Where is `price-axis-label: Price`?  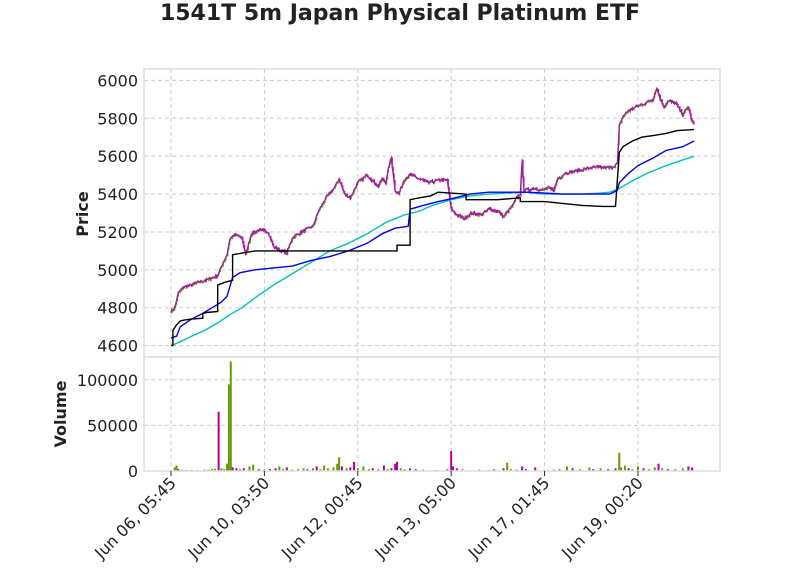
price-axis-label: Price is located at coordinates (82, 214).